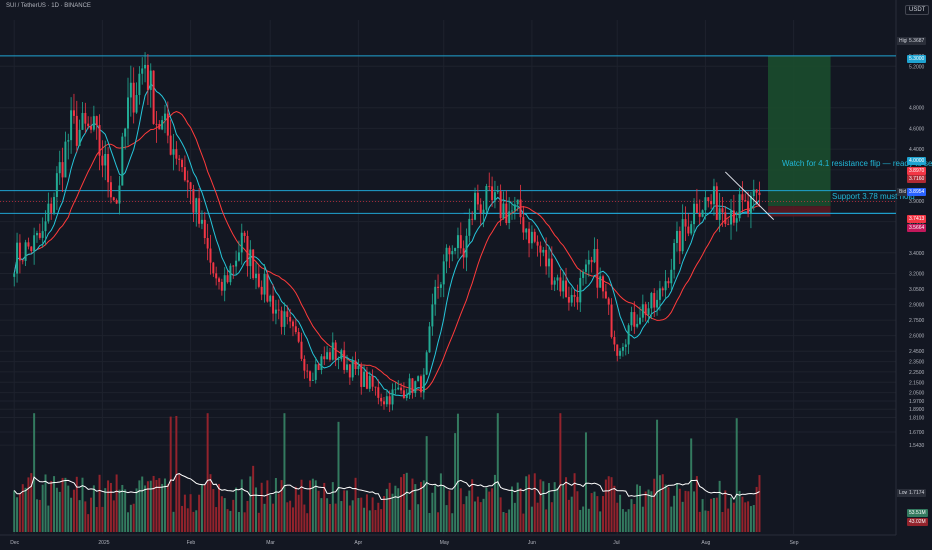 The image size is (932, 550). Describe the element at coordinates (917, 493) in the screenshot. I see `low-price-tag: 1.7174` at that location.